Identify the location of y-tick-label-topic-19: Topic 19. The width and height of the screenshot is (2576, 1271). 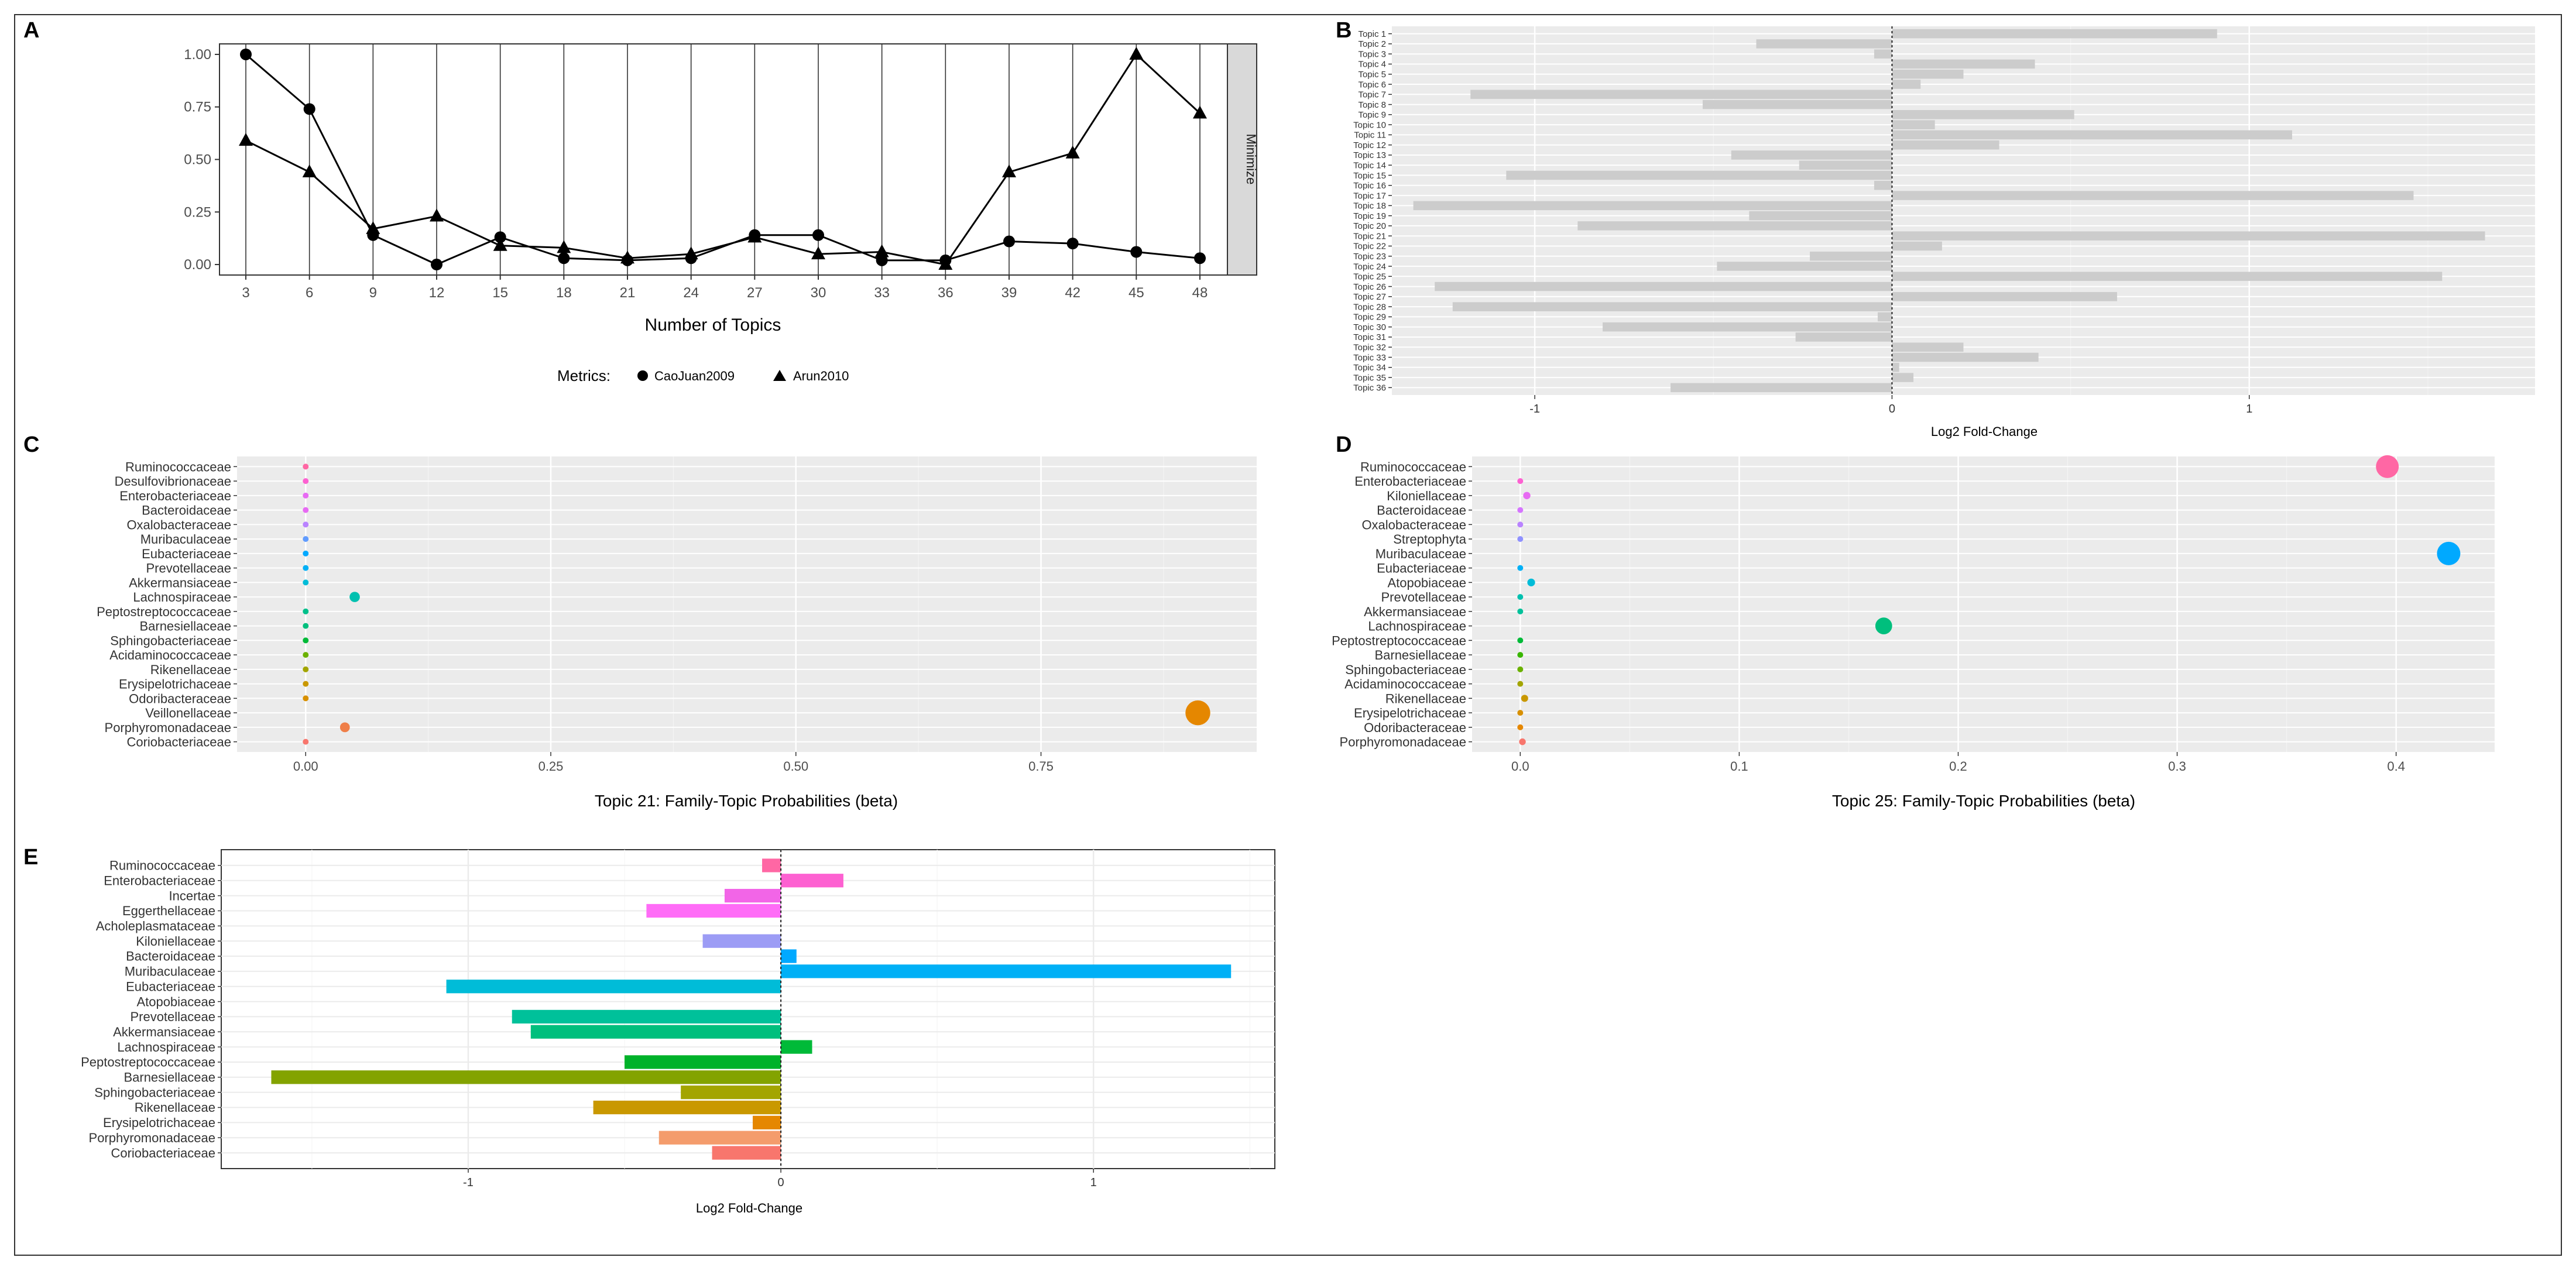
(1370, 216).